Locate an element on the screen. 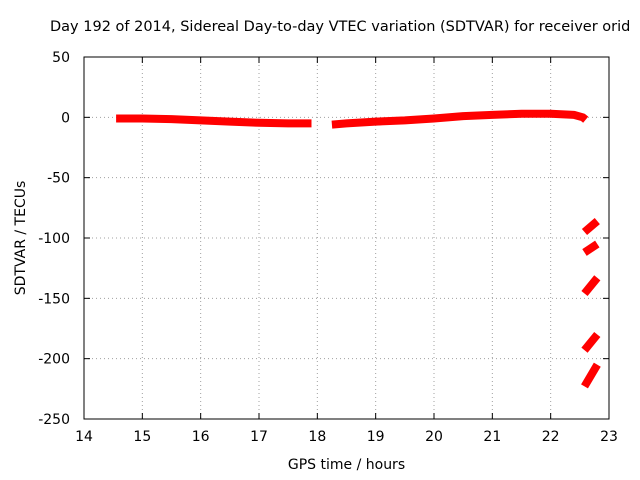  x-tick-label: 16 is located at coordinates (201, 437).